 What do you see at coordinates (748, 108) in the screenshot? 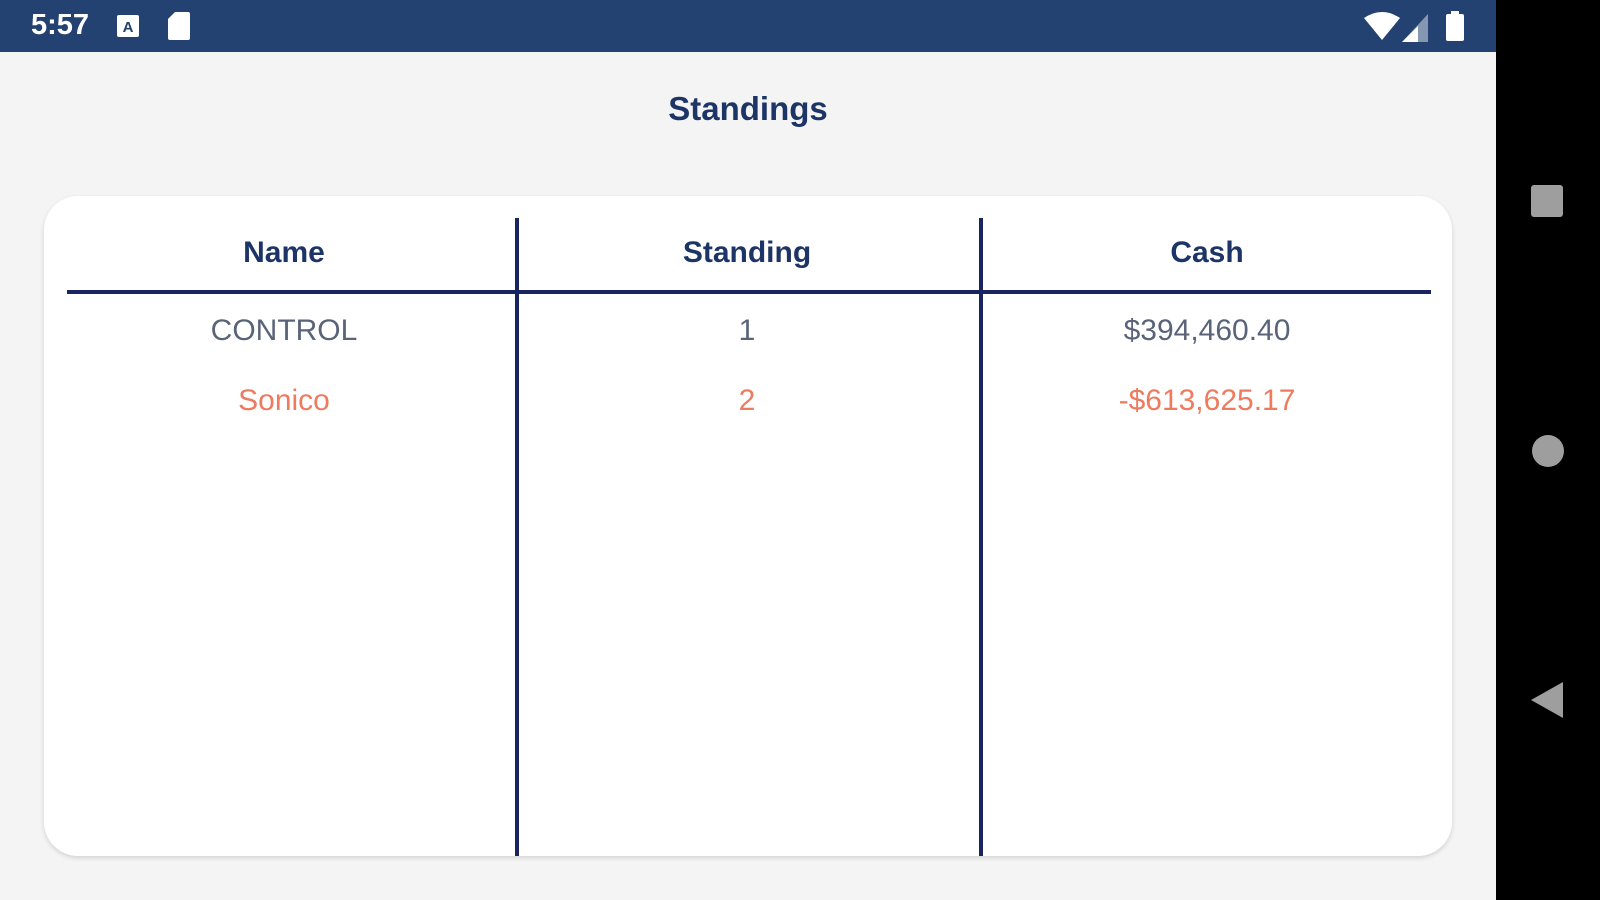
I see `page-title: Standings` at bounding box center [748, 108].